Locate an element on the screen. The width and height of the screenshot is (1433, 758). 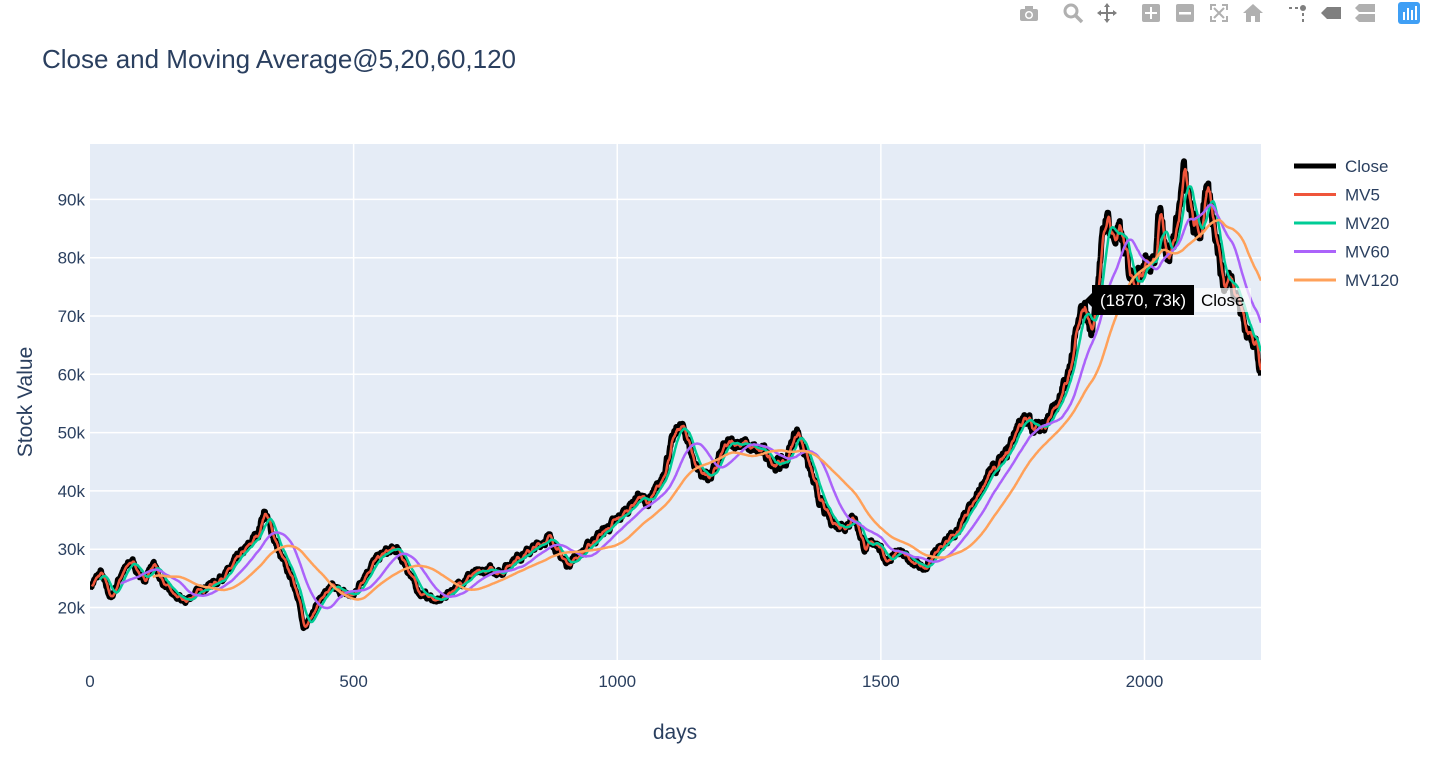
y-tick-label: 30k is located at coordinates (72, 549).